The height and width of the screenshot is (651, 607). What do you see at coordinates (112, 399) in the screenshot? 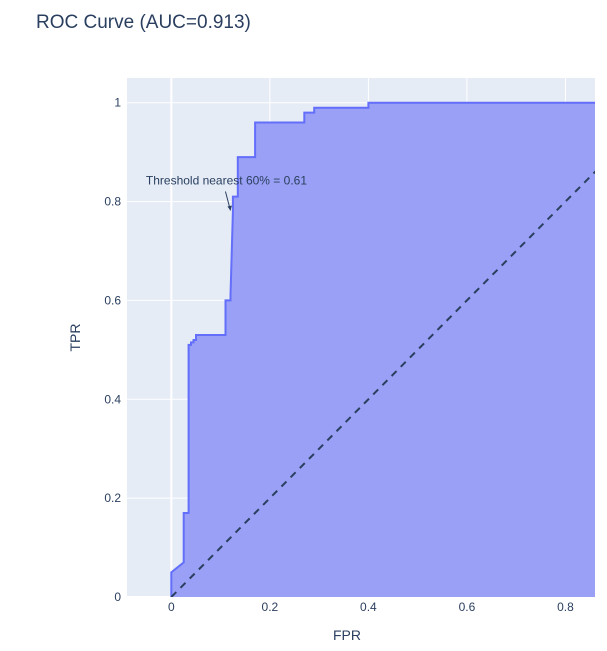
I see `y-tick-label: 0.4` at bounding box center [112, 399].